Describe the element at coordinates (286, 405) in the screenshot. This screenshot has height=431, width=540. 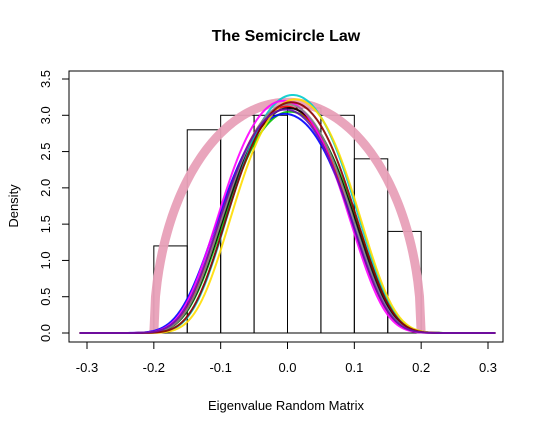
I see `x-axis-label: Eigenvalue Random Matrix` at that location.